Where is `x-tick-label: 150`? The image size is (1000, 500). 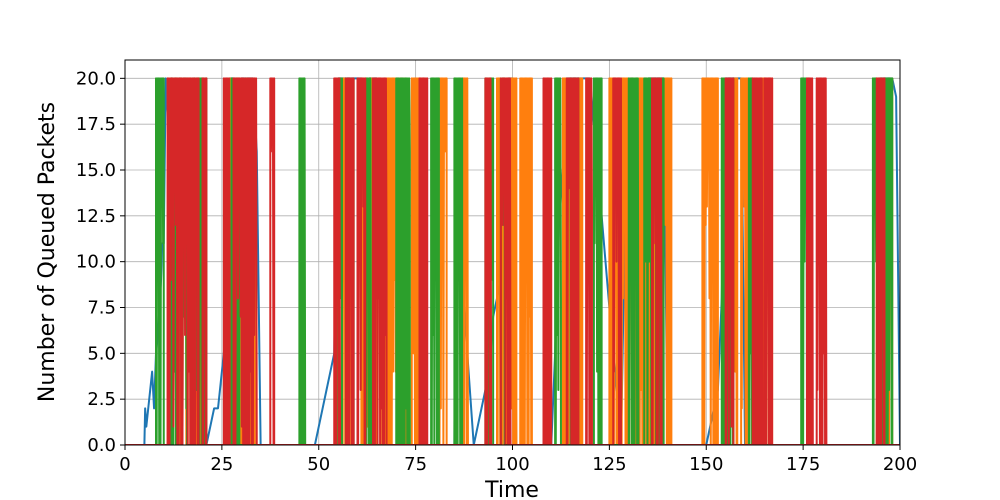 x-tick-label: 150 is located at coordinates (706, 464).